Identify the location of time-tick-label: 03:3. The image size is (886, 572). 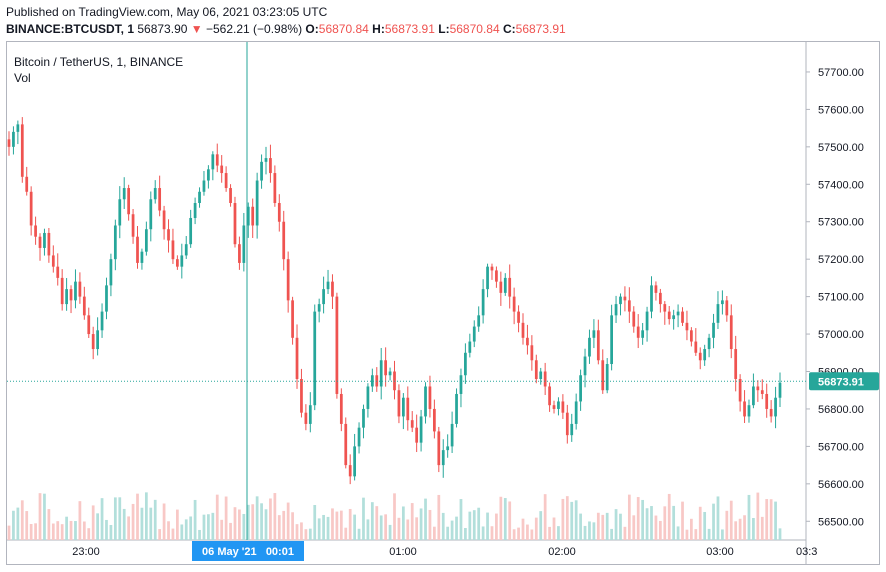
(806, 552).